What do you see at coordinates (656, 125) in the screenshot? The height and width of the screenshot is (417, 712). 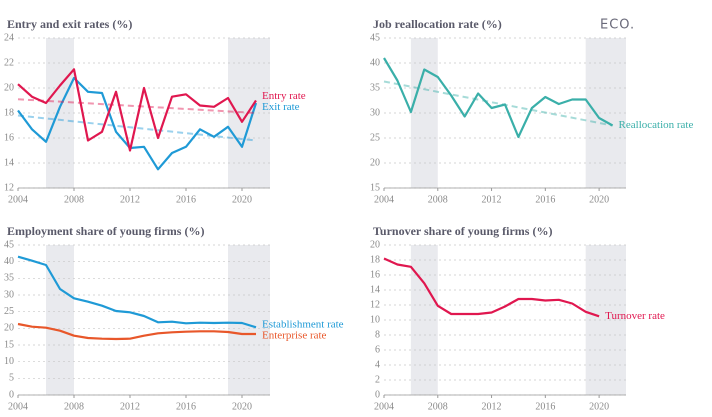 I see `series-label: Reallocation rate` at bounding box center [656, 125].